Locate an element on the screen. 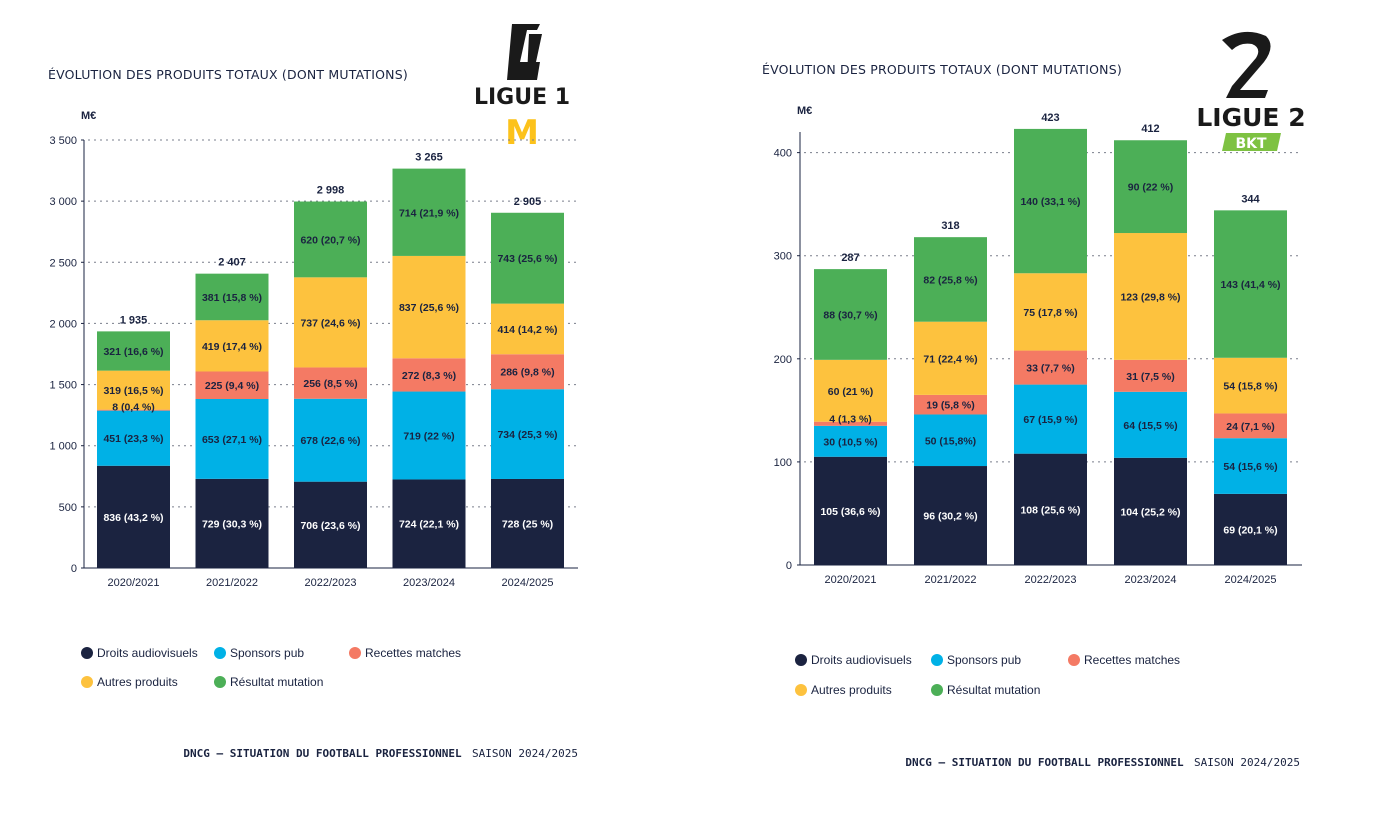 Image resolution: width=1392 pixels, height=820 pixels. data-label-resultat: 90 (22 %) is located at coordinates (1151, 188).